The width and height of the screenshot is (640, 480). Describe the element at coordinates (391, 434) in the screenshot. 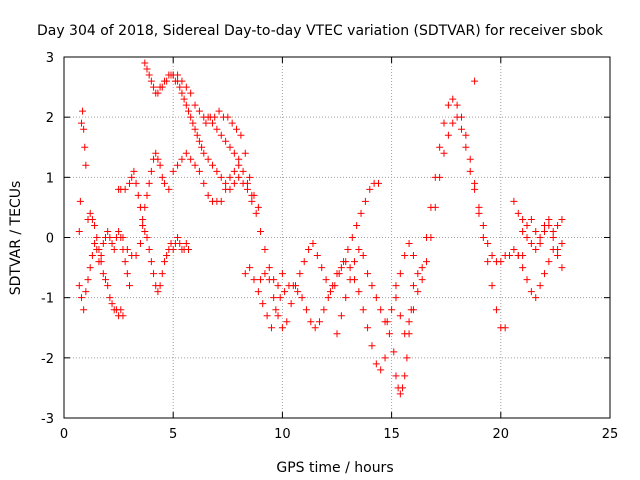

I see `x-tick-label: 15` at that location.